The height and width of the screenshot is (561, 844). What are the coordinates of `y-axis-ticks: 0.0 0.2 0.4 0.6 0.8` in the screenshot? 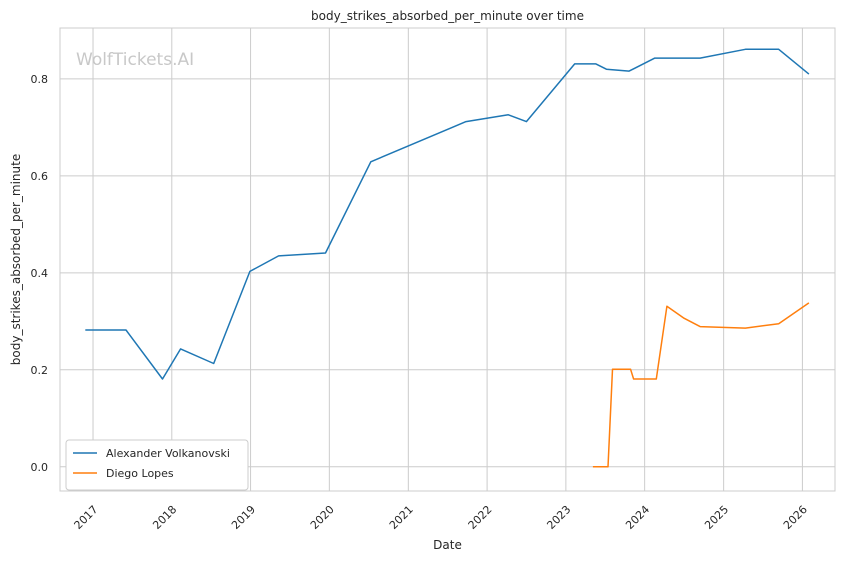 It's located at (40, 273).